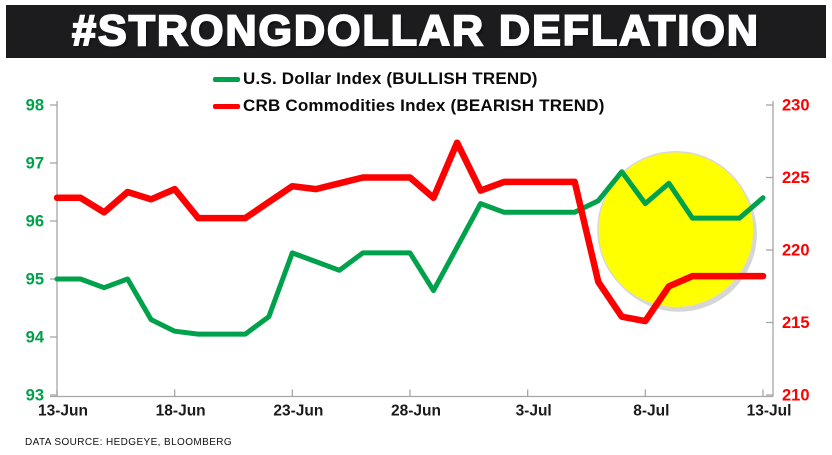 This screenshot has width=832, height=455. What do you see at coordinates (35, 338) in the screenshot?
I see `left-axis-label: 94` at bounding box center [35, 338].